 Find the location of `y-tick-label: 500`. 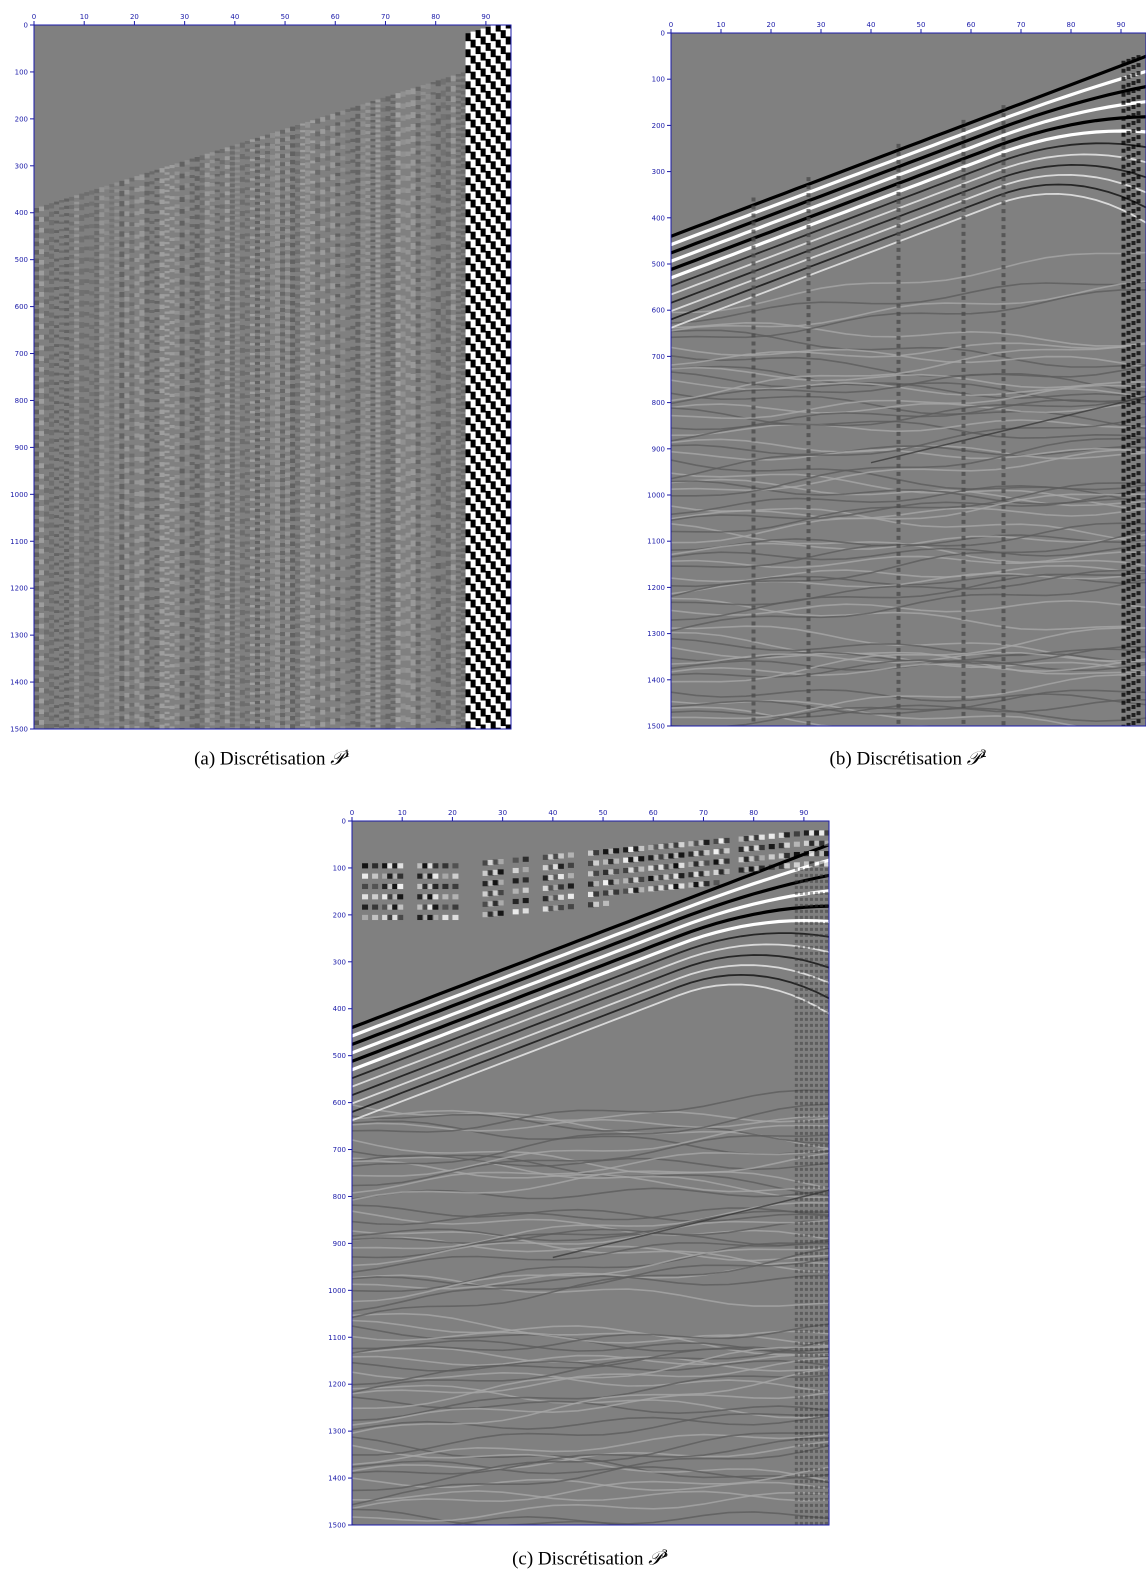

y-tick-label: 500 is located at coordinates (339, 1056).